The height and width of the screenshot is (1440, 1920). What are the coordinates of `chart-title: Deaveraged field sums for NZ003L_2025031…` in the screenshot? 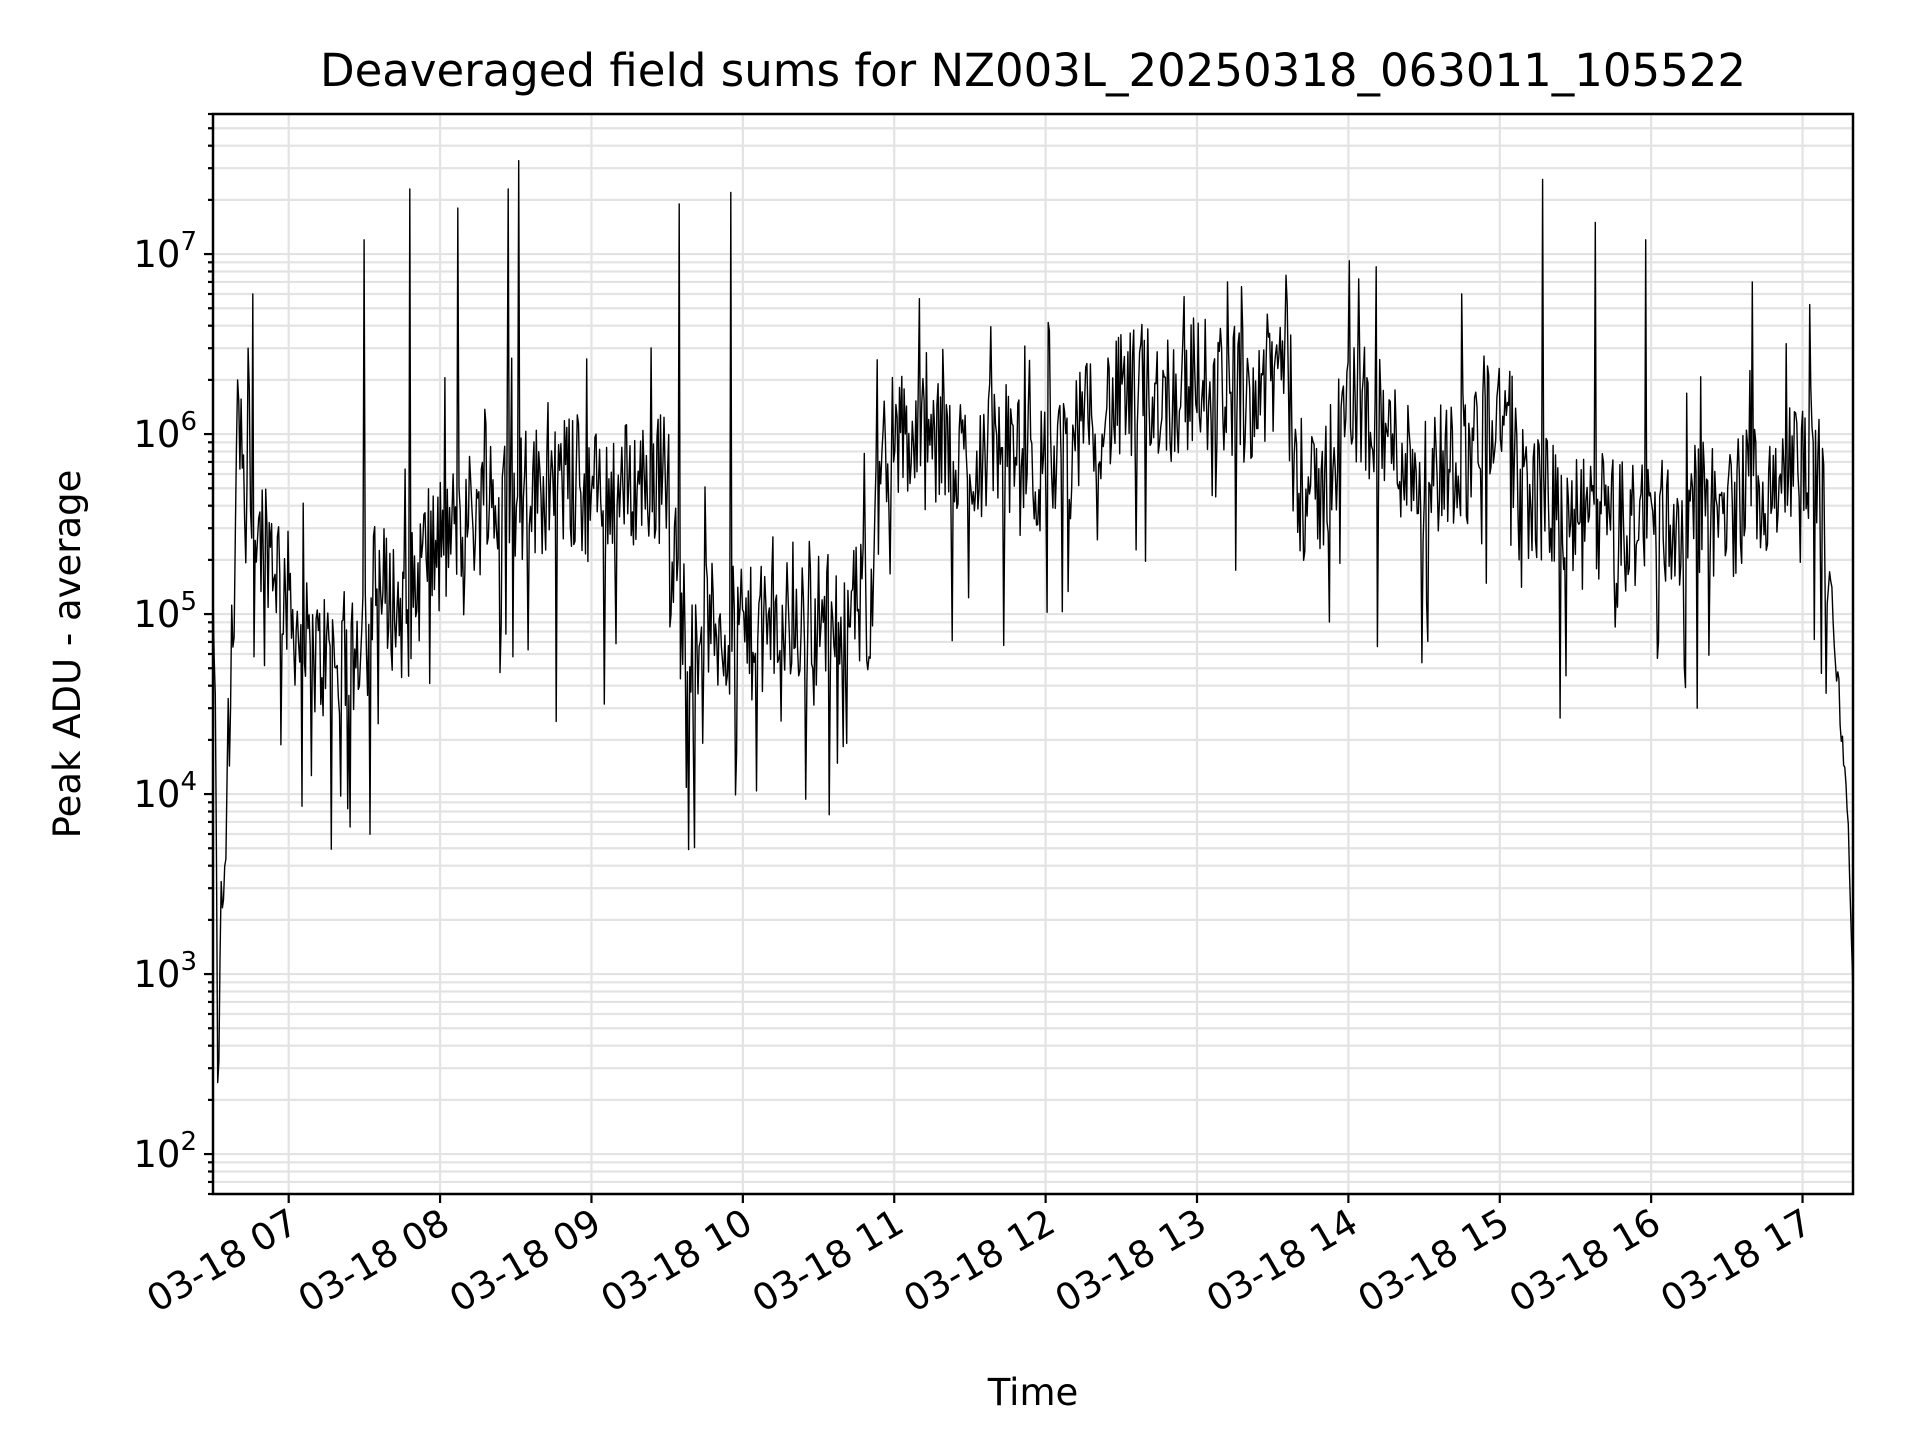 It's located at (1033, 70).